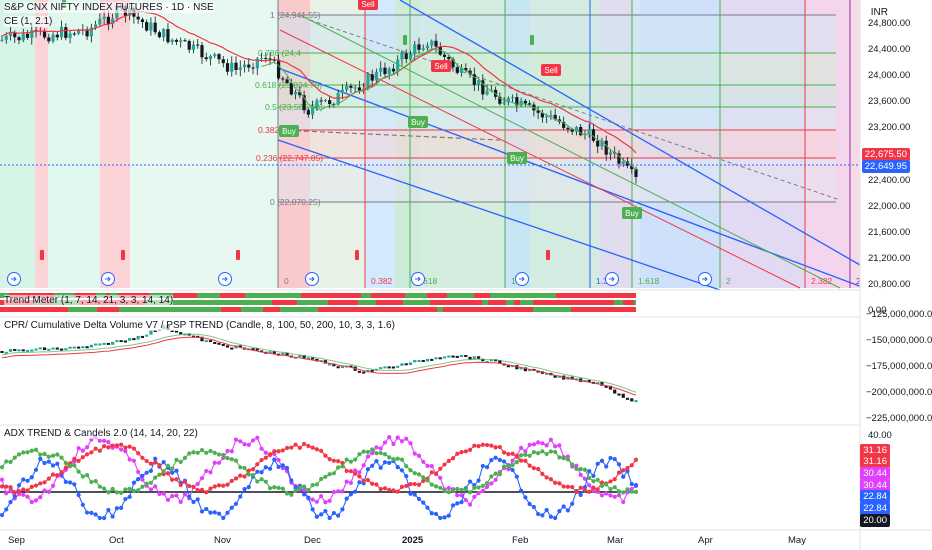 The height and width of the screenshot is (550, 932). Describe the element at coordinates (28, 21) in the screenshot. I see `chandelier-exit-indicator-label: CE (1, 2.1)` at that location.